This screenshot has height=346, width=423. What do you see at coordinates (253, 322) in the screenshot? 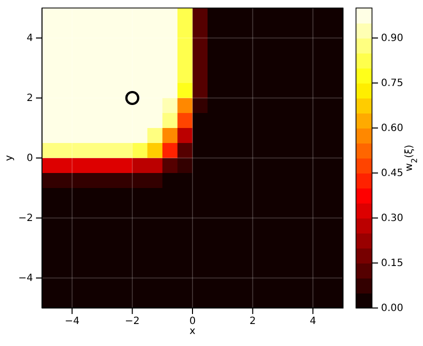
I see `x-tick-label: 2` at bounding box center [253, 322].